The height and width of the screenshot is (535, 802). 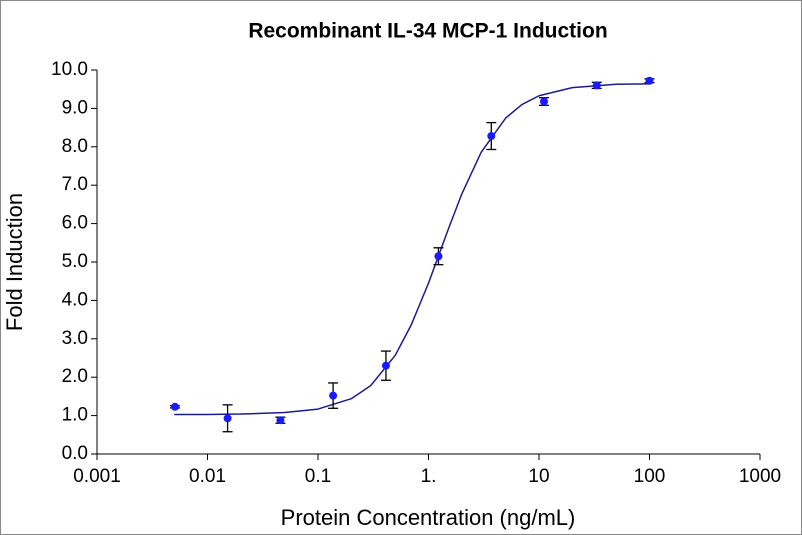 I want to click on x-tick-label: 0.001, so click(x=97, y=476).